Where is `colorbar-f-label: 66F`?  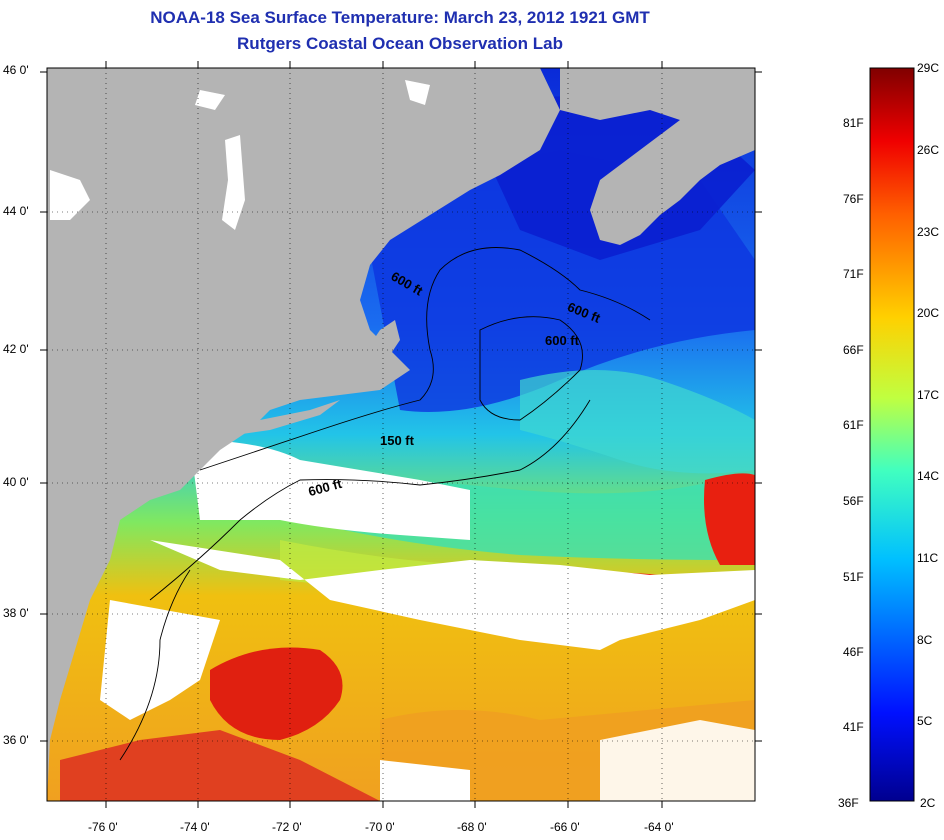 colorbar-f-label: 66F is located at coordinates (853, 350).